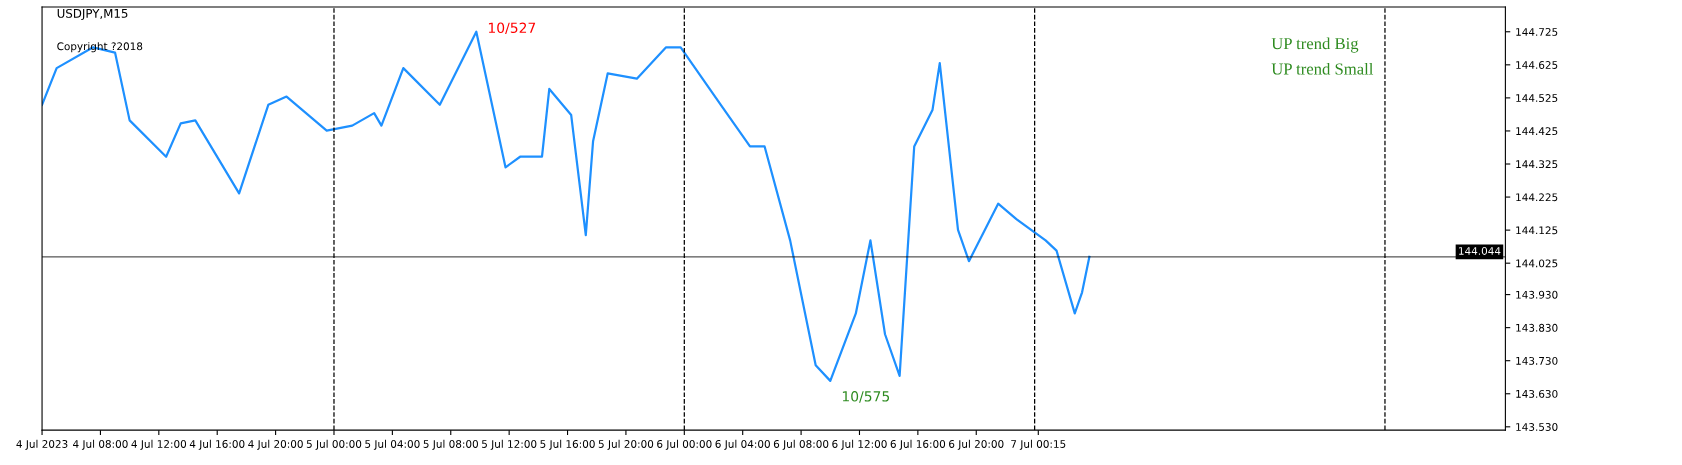  I want to click on y-tick-label: 143.730, so click(1537, 360).